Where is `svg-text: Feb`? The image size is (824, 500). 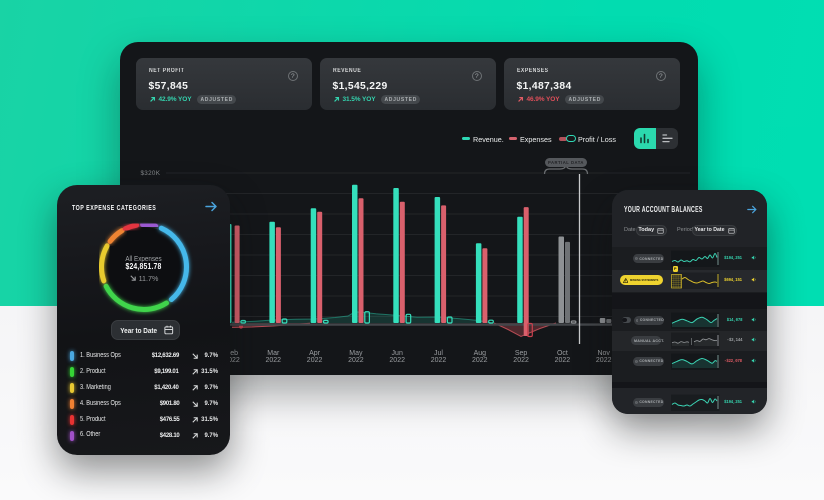
svg-text: Feb is located at coordinates (232, 353).